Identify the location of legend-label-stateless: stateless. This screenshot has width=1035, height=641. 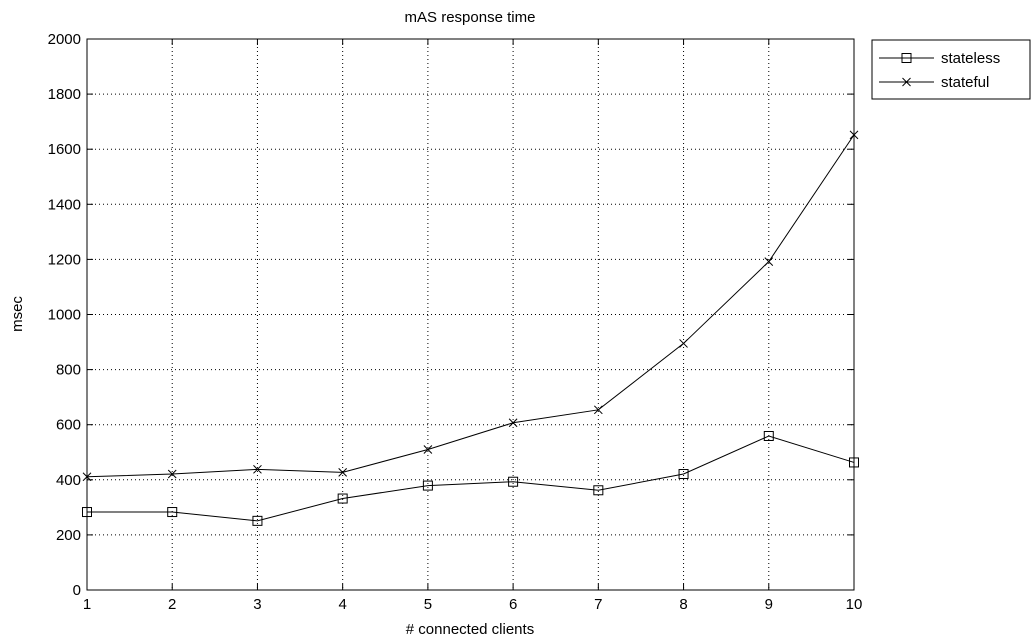
(970, 58).